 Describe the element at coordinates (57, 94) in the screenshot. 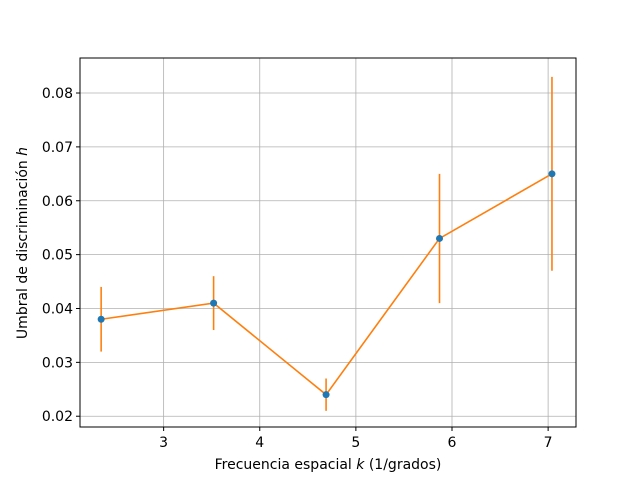

I see `y-tick-label: 0.08` at that location.